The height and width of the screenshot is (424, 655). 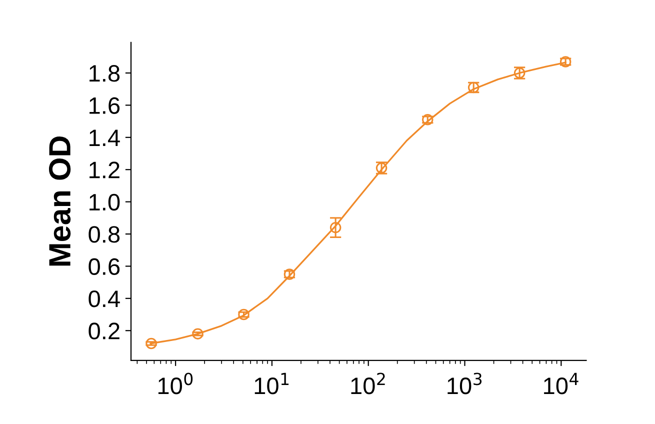 I want to click on y-tick-label: 1.8, so click(x=105, y=73).